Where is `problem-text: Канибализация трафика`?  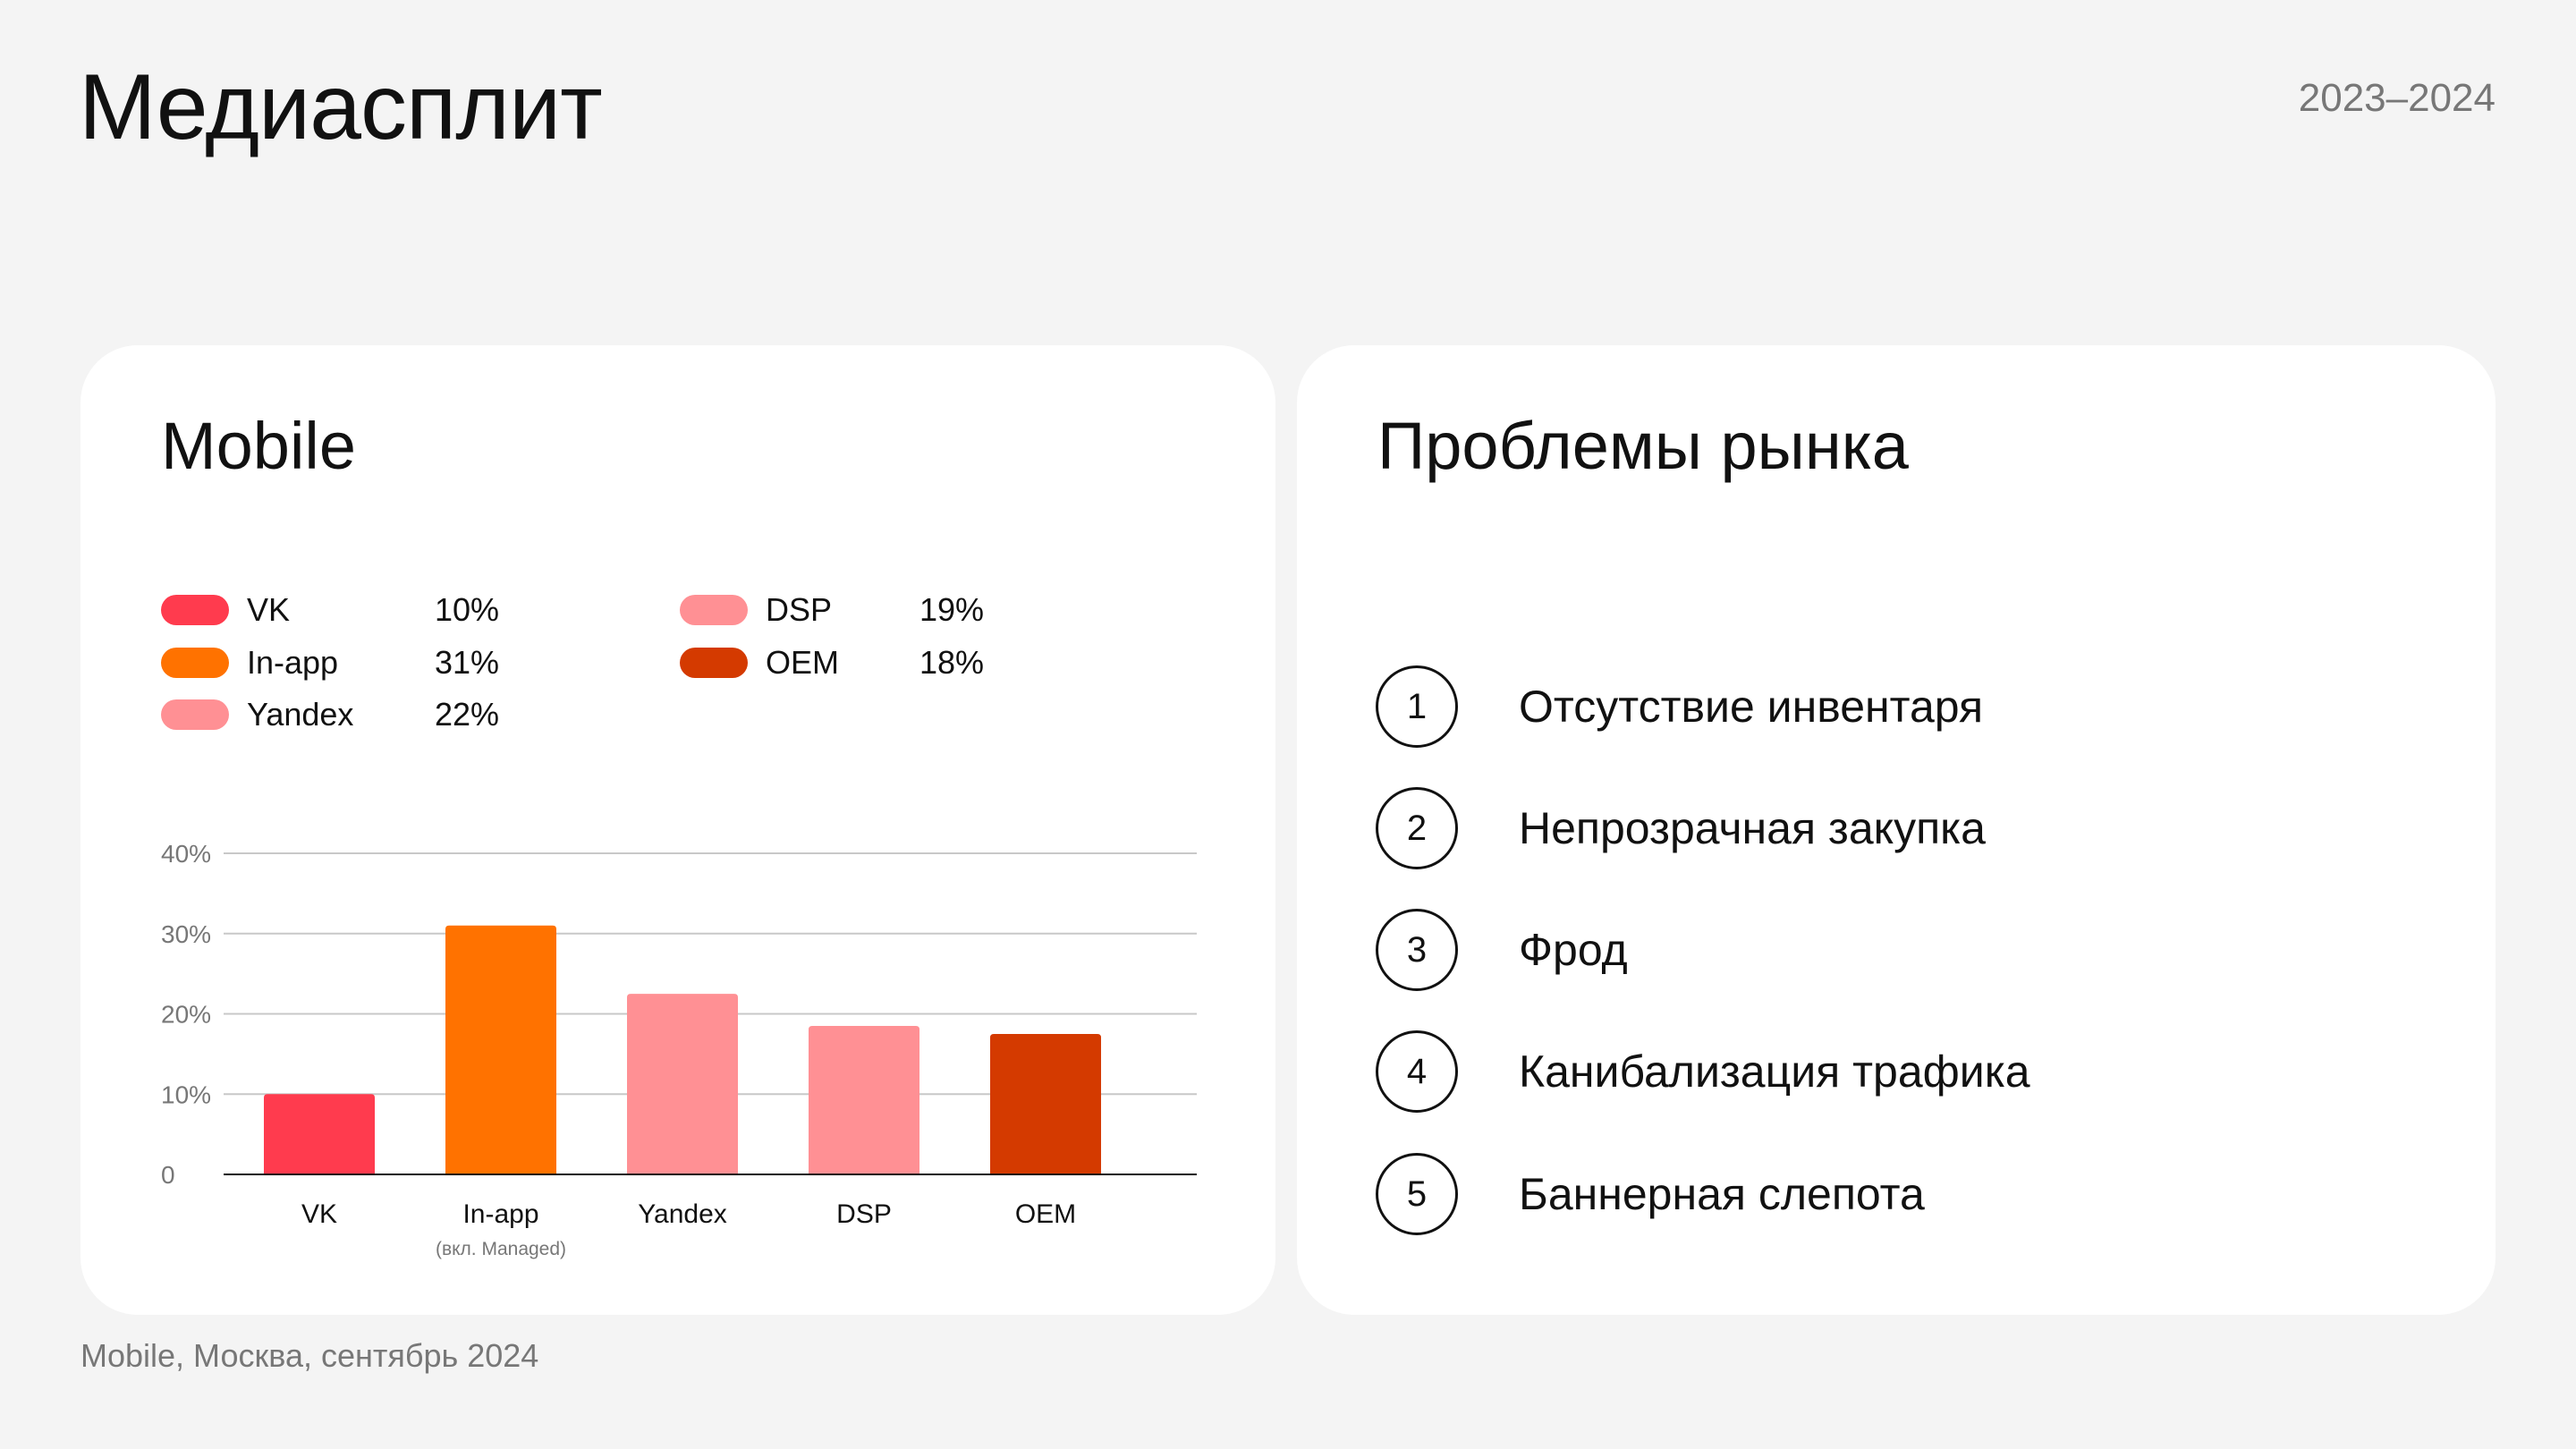 problem-text: Канибализация трафика is located at coordinates (1774, 1071).